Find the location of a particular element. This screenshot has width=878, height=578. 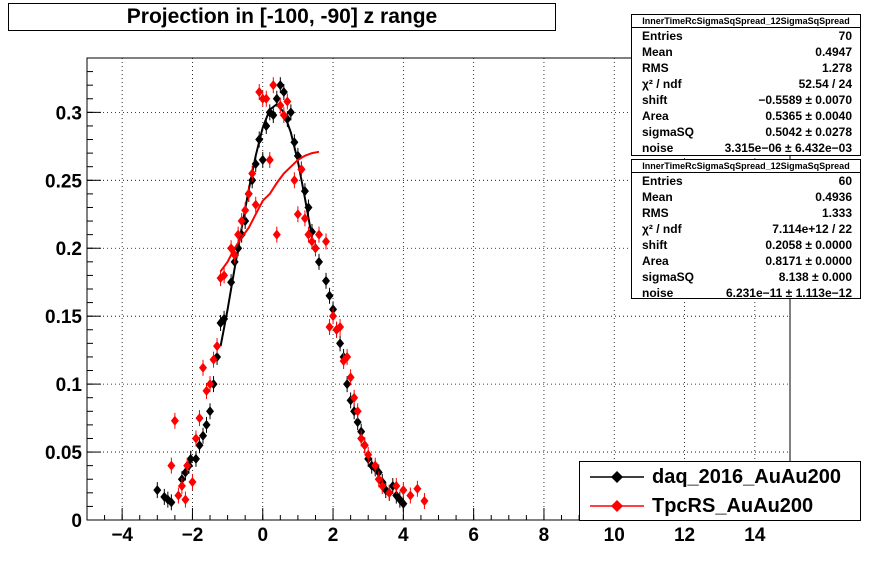

stats-value: 3.315e−06 ± 6.432e−03 is located at coordinates (788, 148).